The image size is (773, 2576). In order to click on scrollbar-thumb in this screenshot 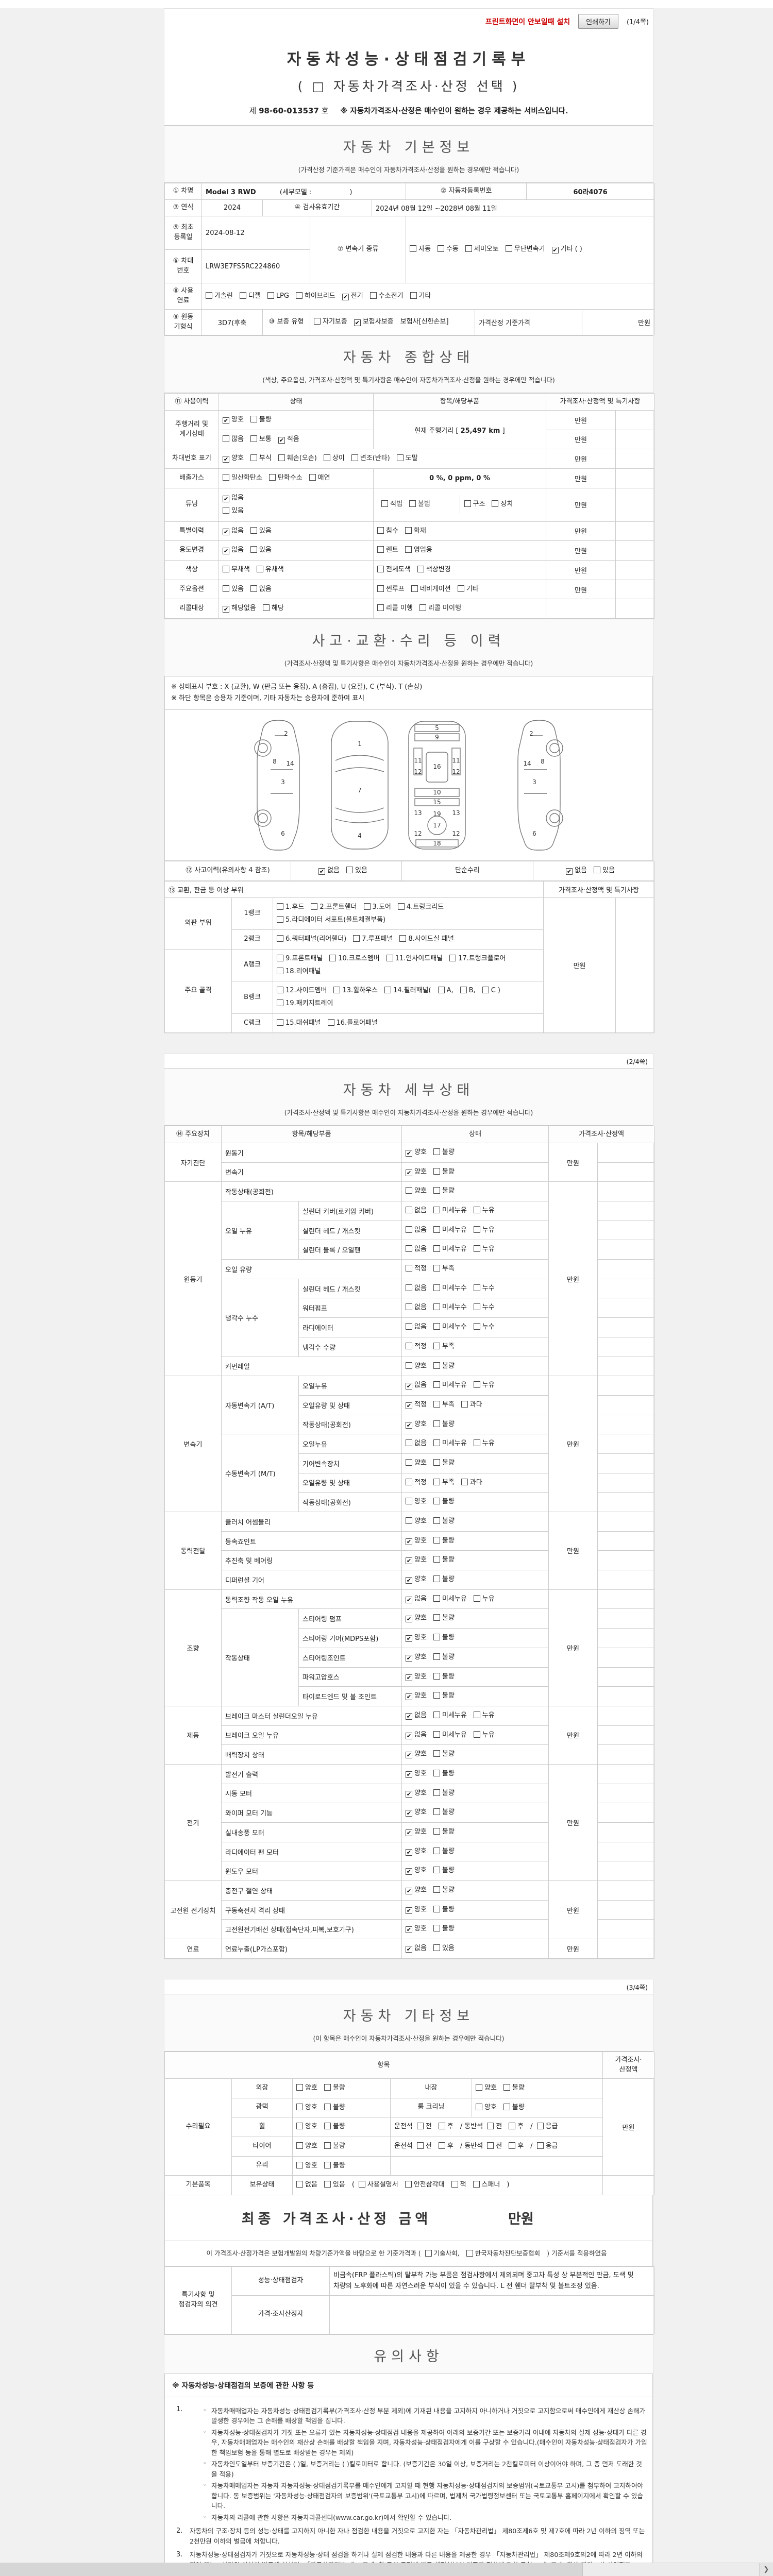, I will do `click(291, 2569)`.